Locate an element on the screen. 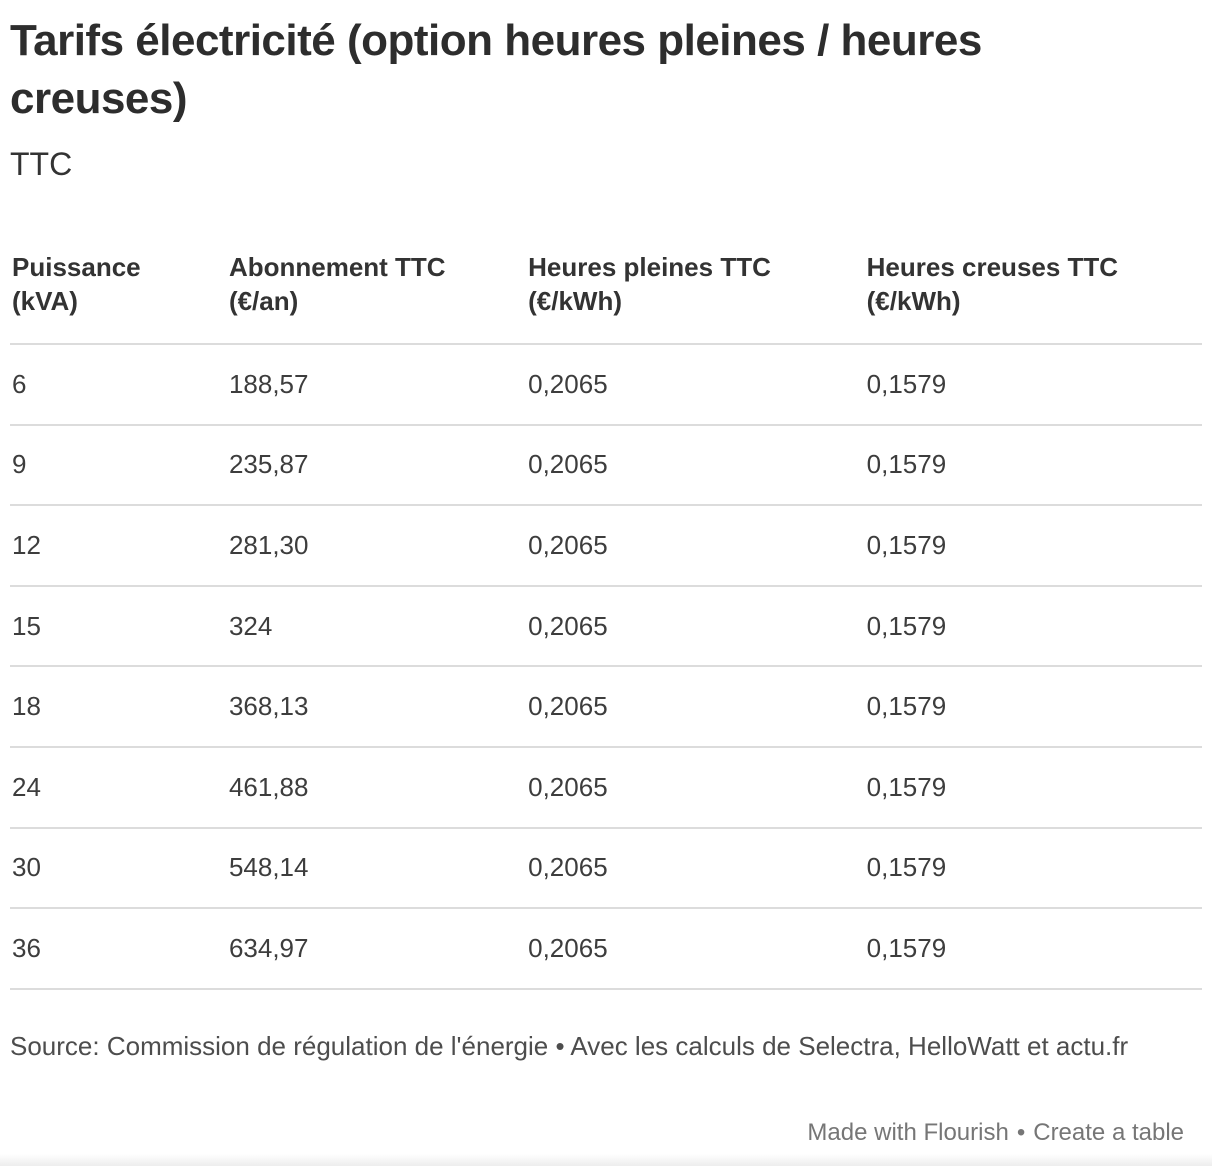 Image resolution: width=1212 pixels, height=1166 pixels. column-header-label: Abonnement TTC is located at coordinates (337, 267).